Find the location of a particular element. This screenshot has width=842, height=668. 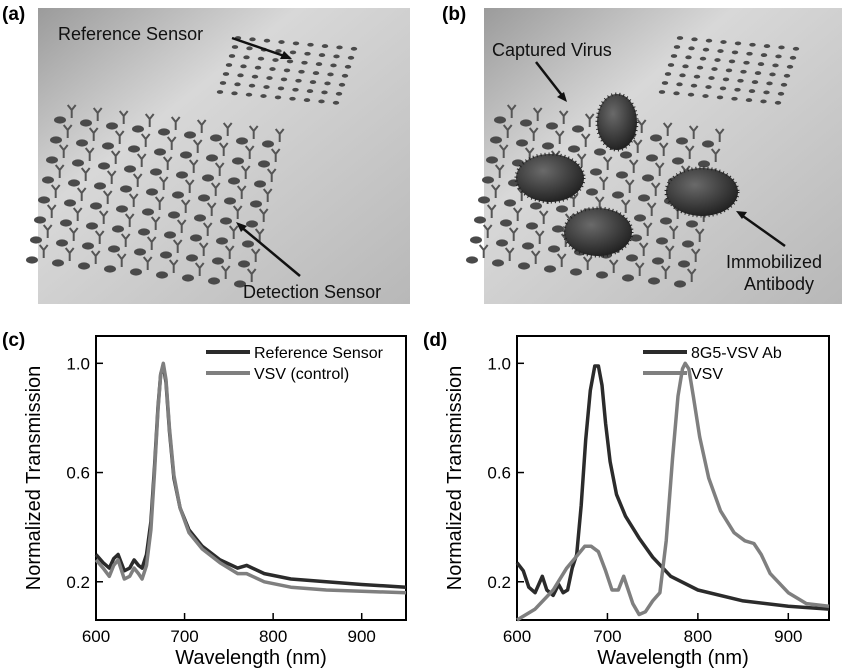

legend-label: VSV (control) is located at coordinates (301, 374).